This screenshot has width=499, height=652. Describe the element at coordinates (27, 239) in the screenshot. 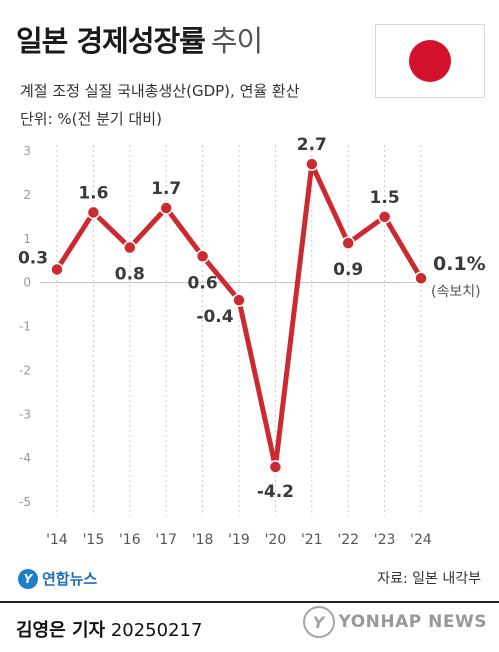

I see `y-tick-label: 1` at that location.